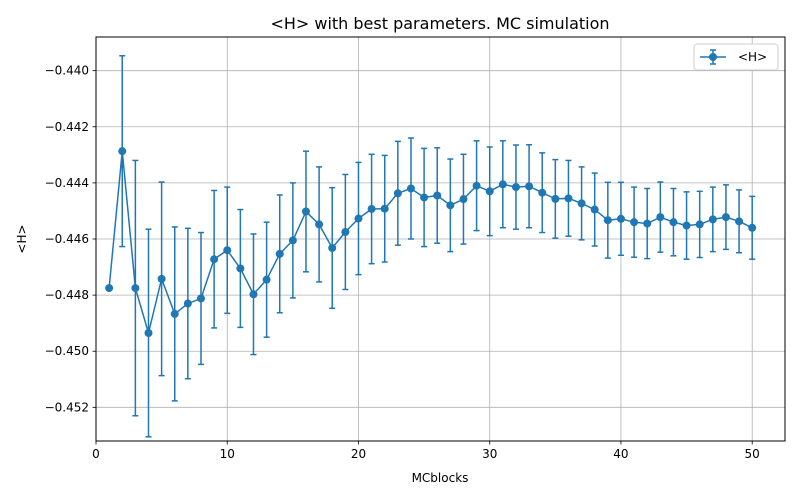 Image resolution: width=800 pixels, height=500 pixels. Describe the element at coordinates (96, 454) in the screenshot. I see `x-tick-label: 0` at that location.